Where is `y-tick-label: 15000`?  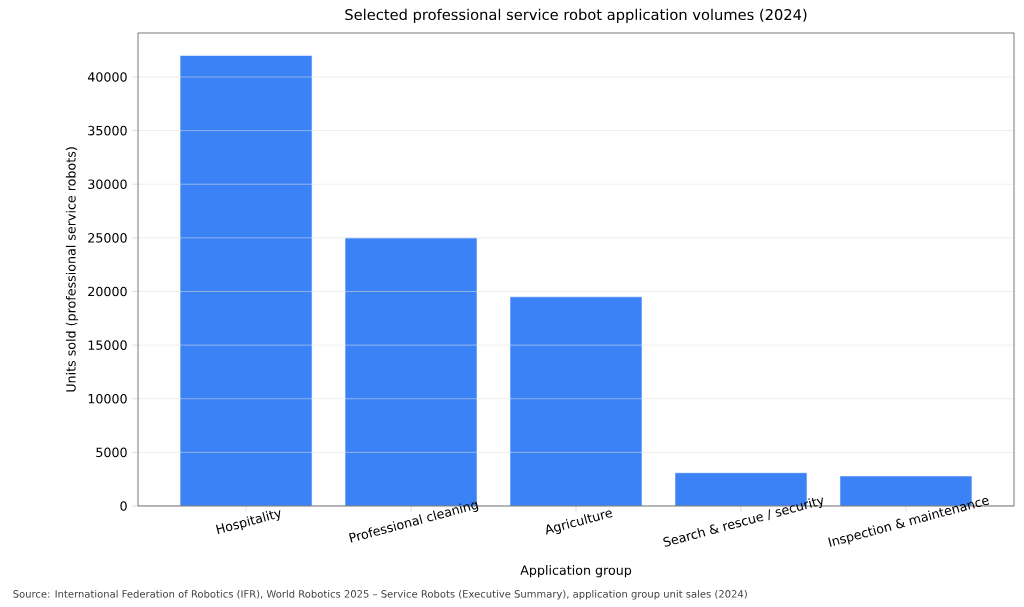 y-tick-label: 15000 is located at coordinates (107, 345).